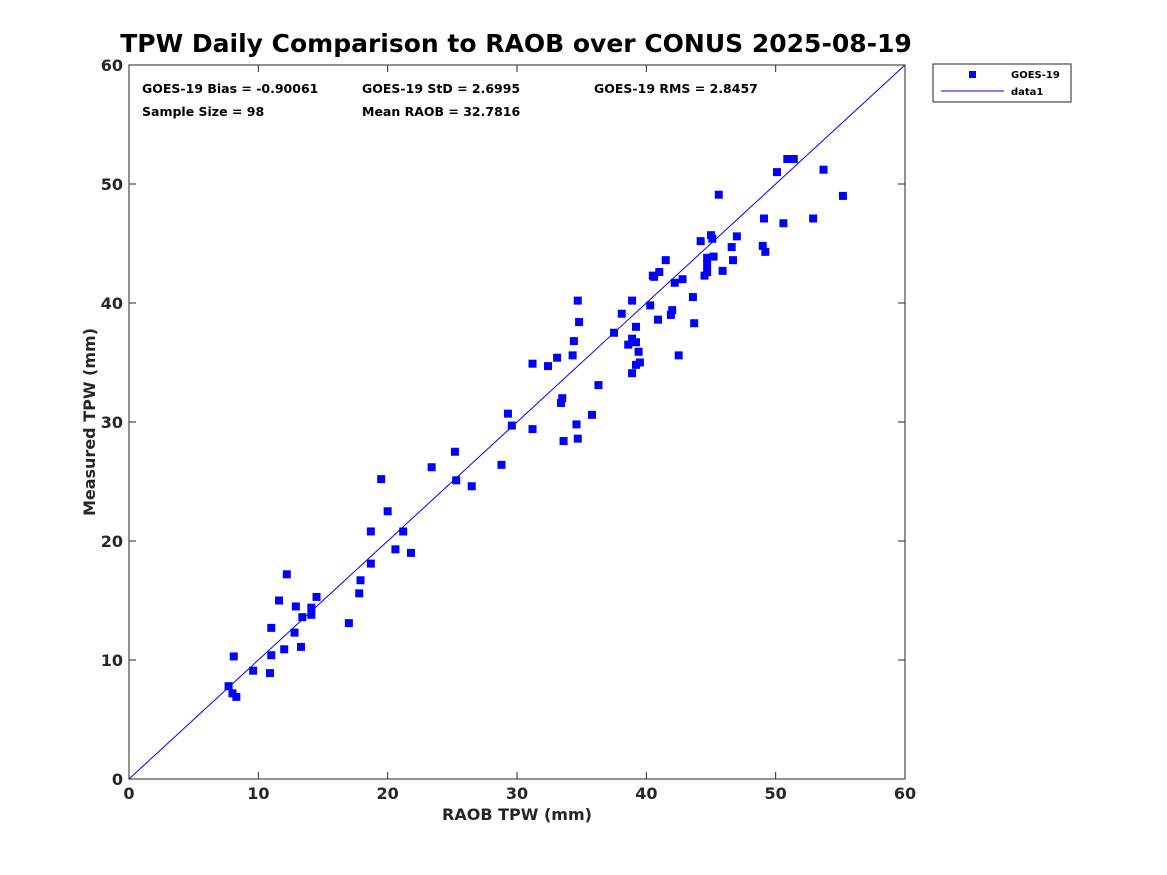  Describe the element at coordinates (905, 793) in the screenshot. I see `x-tick-label: 60` at that location.